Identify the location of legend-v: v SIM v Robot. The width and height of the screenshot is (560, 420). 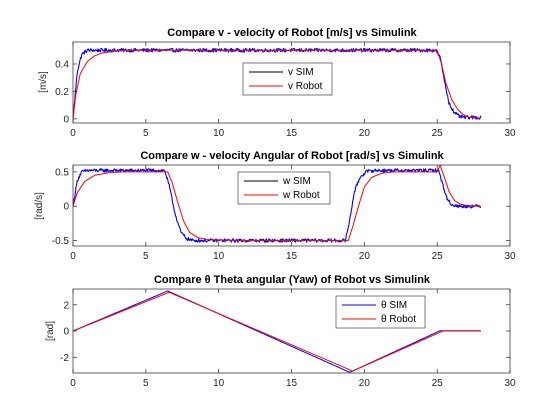
(287, 79).